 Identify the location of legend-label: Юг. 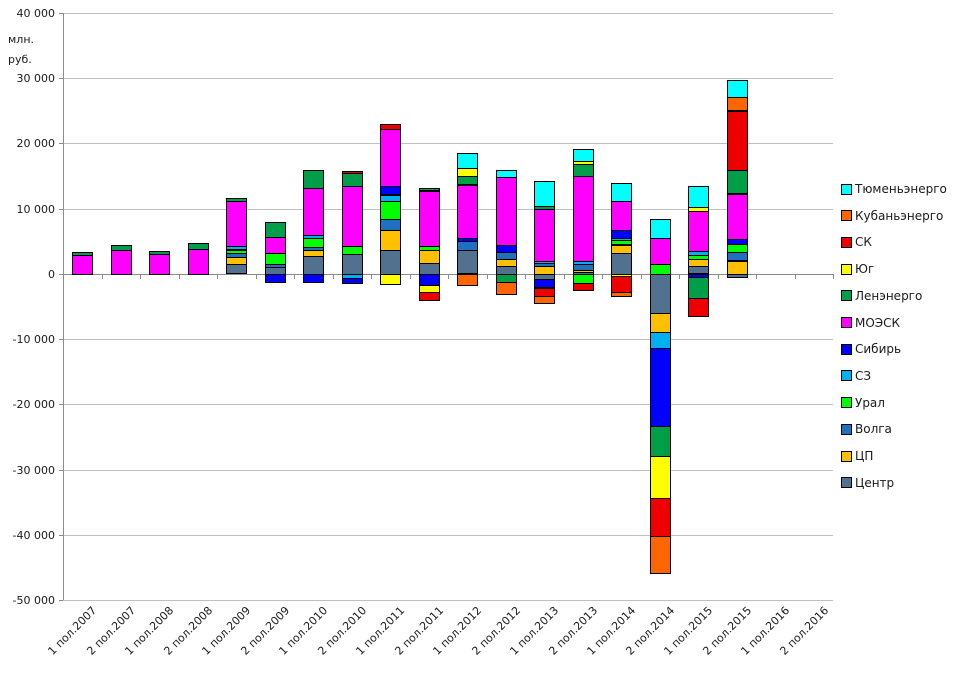
(865, 269).